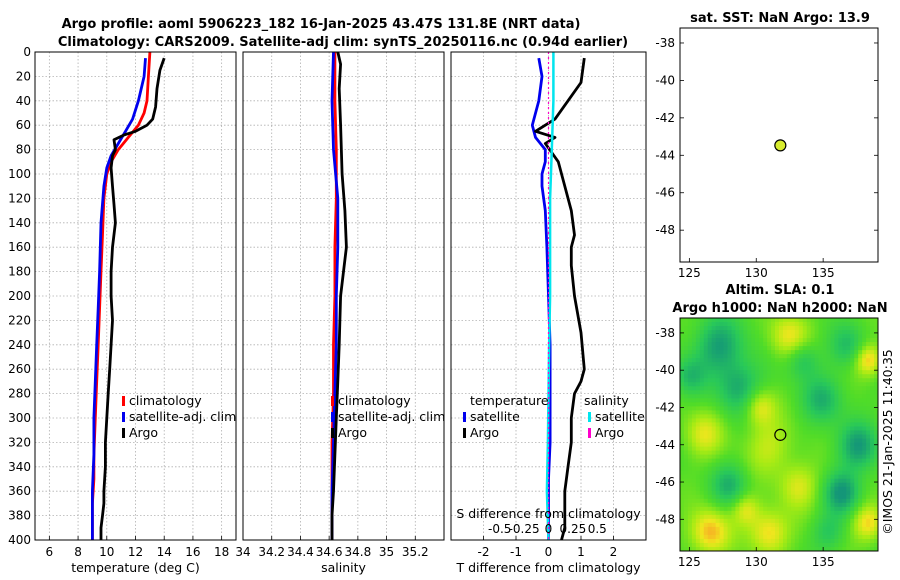 This screenshot has width=900, height=580. I want to click on lat-tick-label: -40, so click(665, 370).